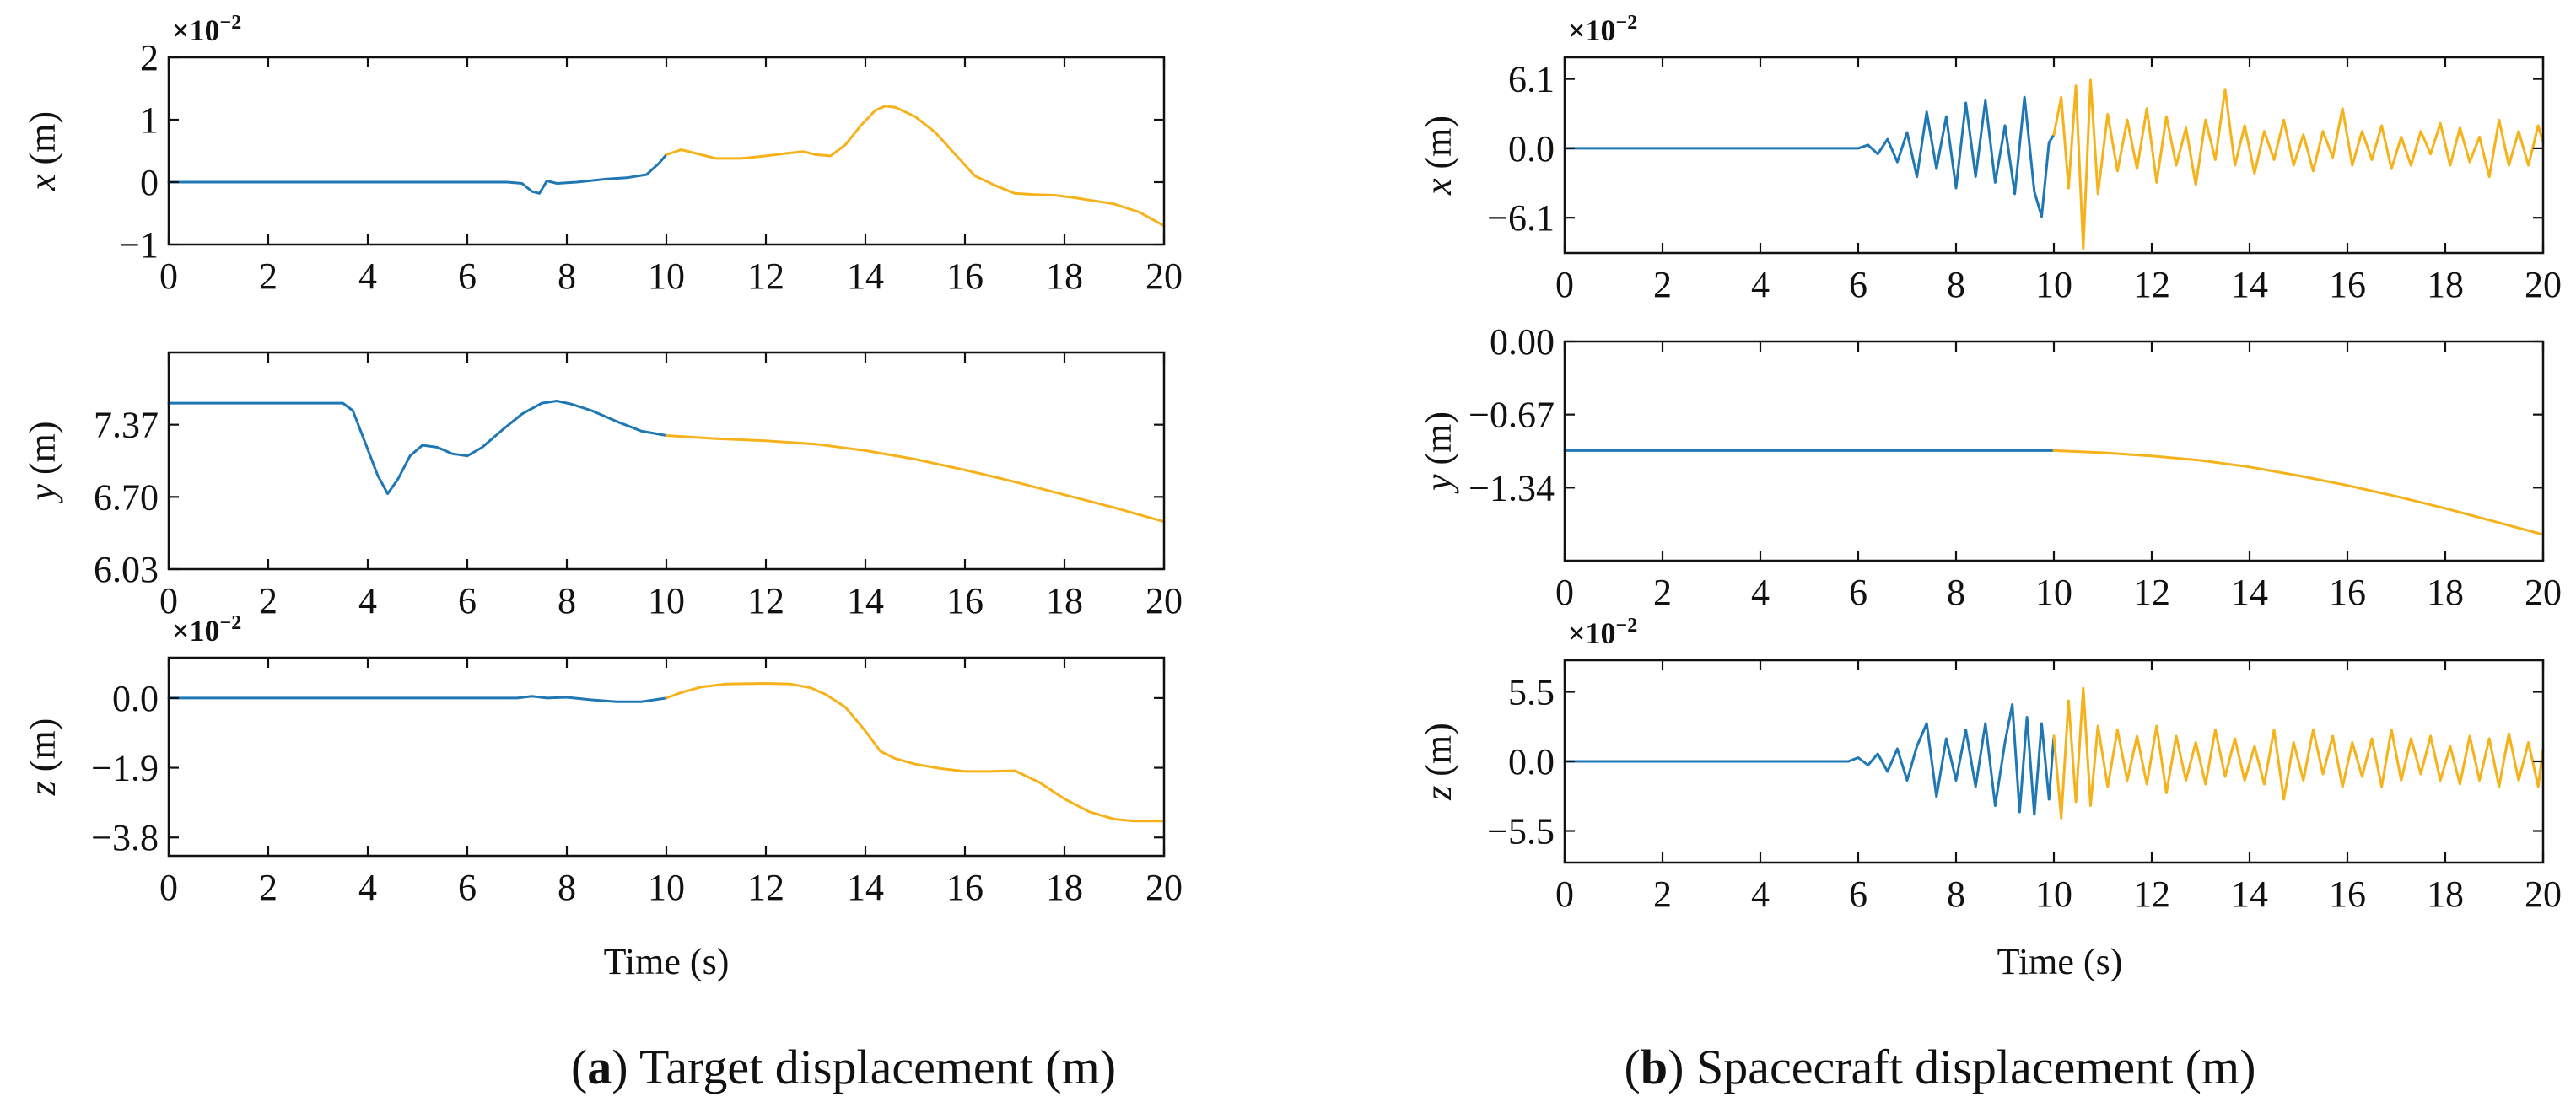 This screenshot has width=2576, height=1113. I want to click on ytick-label: −1.9, so click(125, 768).